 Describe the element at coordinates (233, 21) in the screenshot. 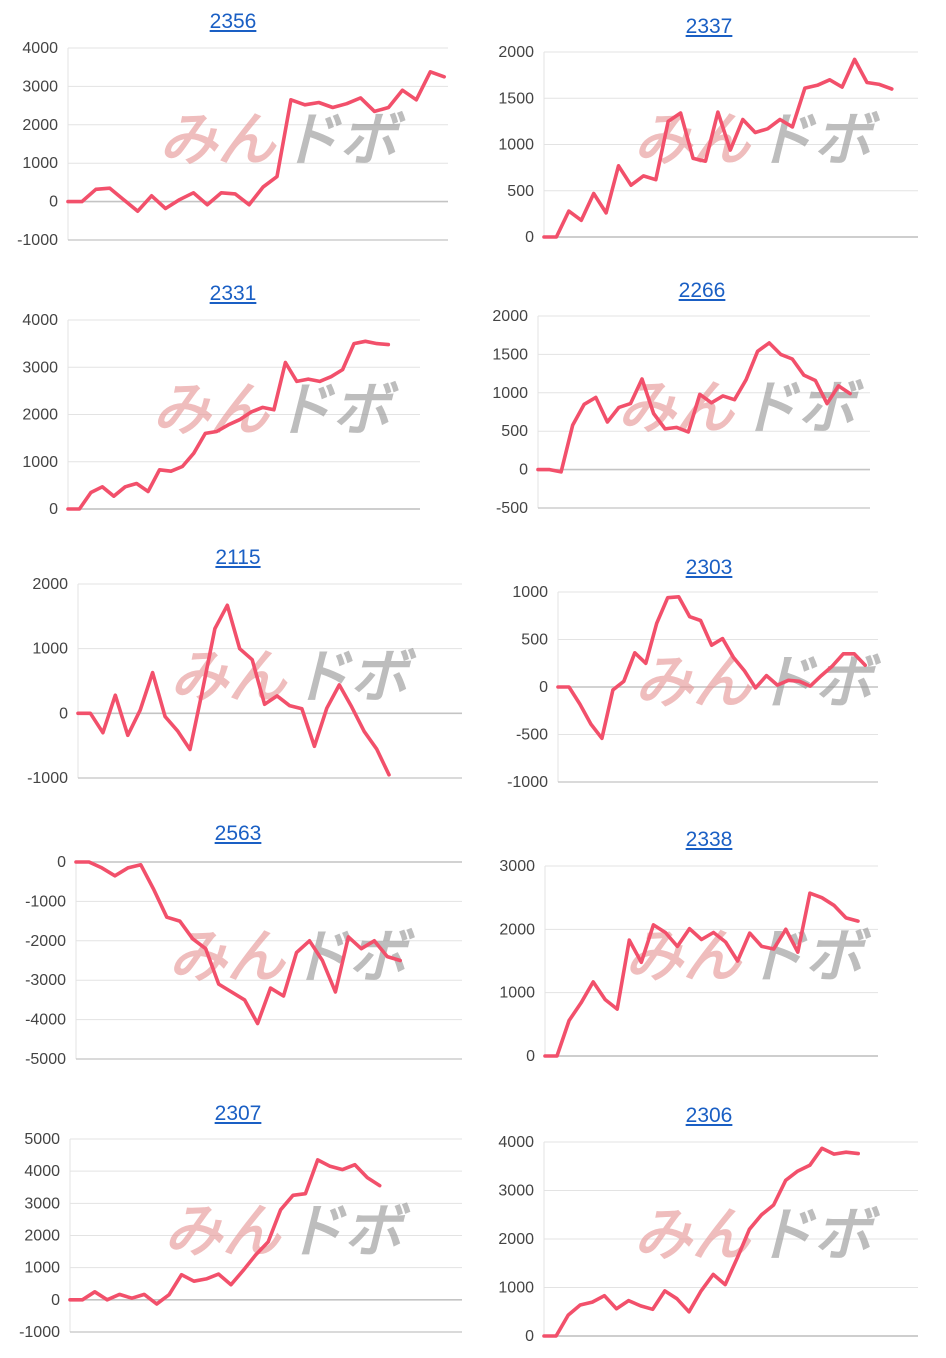

I see `chart-title-link: 2356` at that location.